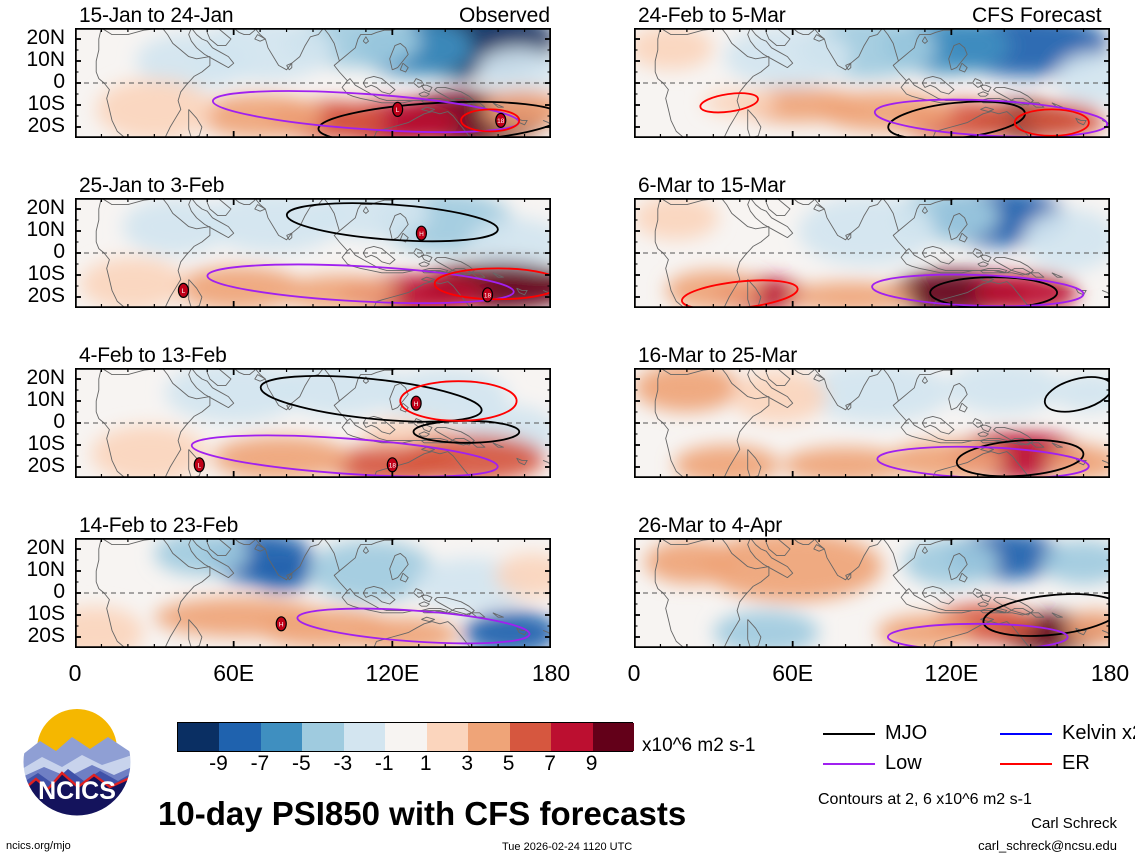 The image size is (1135, 860). I want to click on colorbar-tick-label: 3, so click(467, 763).